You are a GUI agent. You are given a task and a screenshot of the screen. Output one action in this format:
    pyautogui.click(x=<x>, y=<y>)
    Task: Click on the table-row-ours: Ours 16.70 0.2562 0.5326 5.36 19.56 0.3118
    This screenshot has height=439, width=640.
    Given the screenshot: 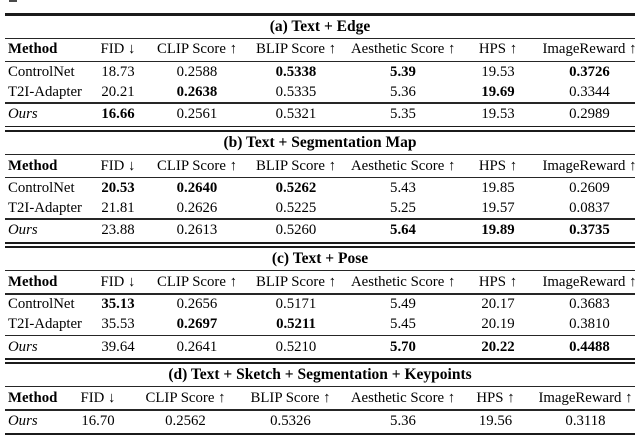 What is the action you would take?
    pyautogui.click(x=320, y=422)
    